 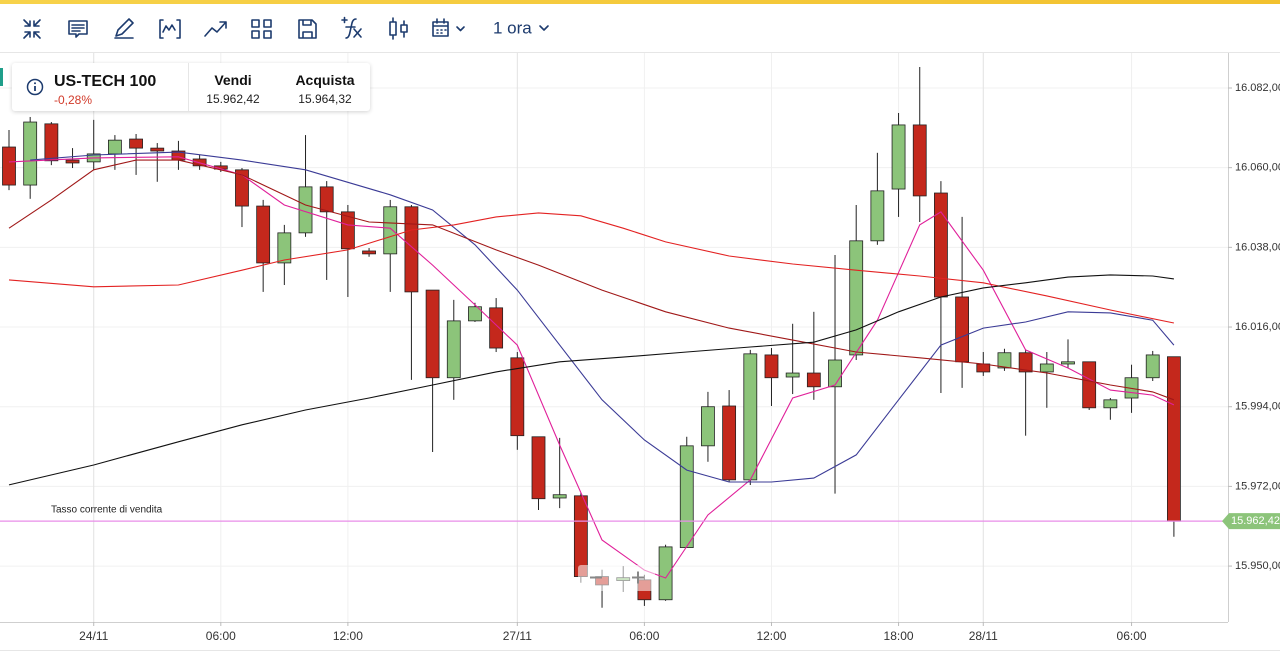 I want to click on buy-label: Acquista, so click(x=325, y=80).